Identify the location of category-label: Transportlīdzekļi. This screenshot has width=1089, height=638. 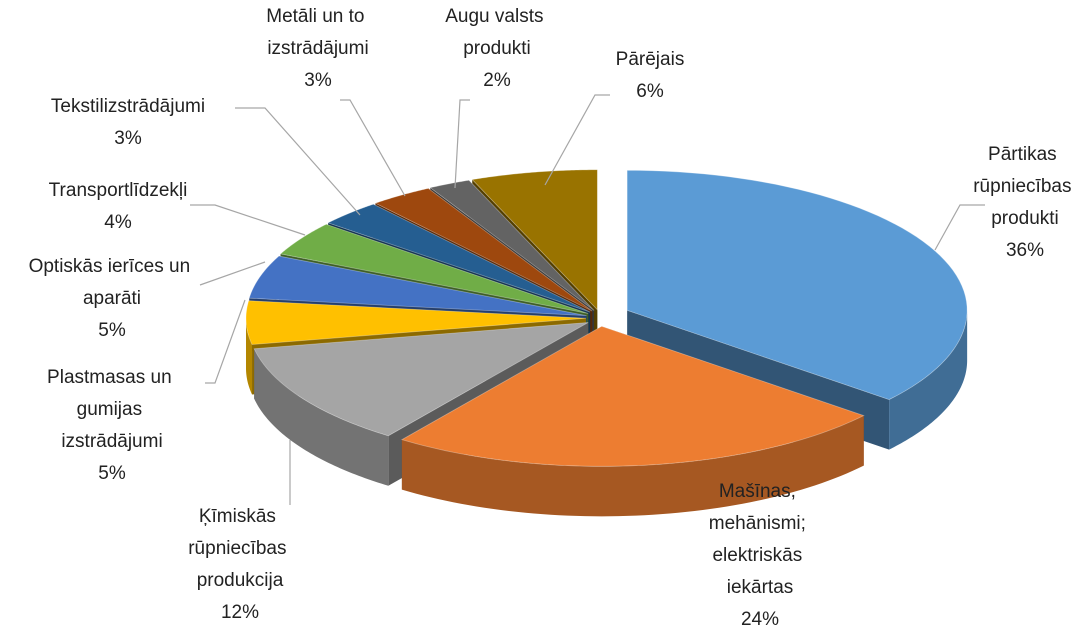
(118, 190).